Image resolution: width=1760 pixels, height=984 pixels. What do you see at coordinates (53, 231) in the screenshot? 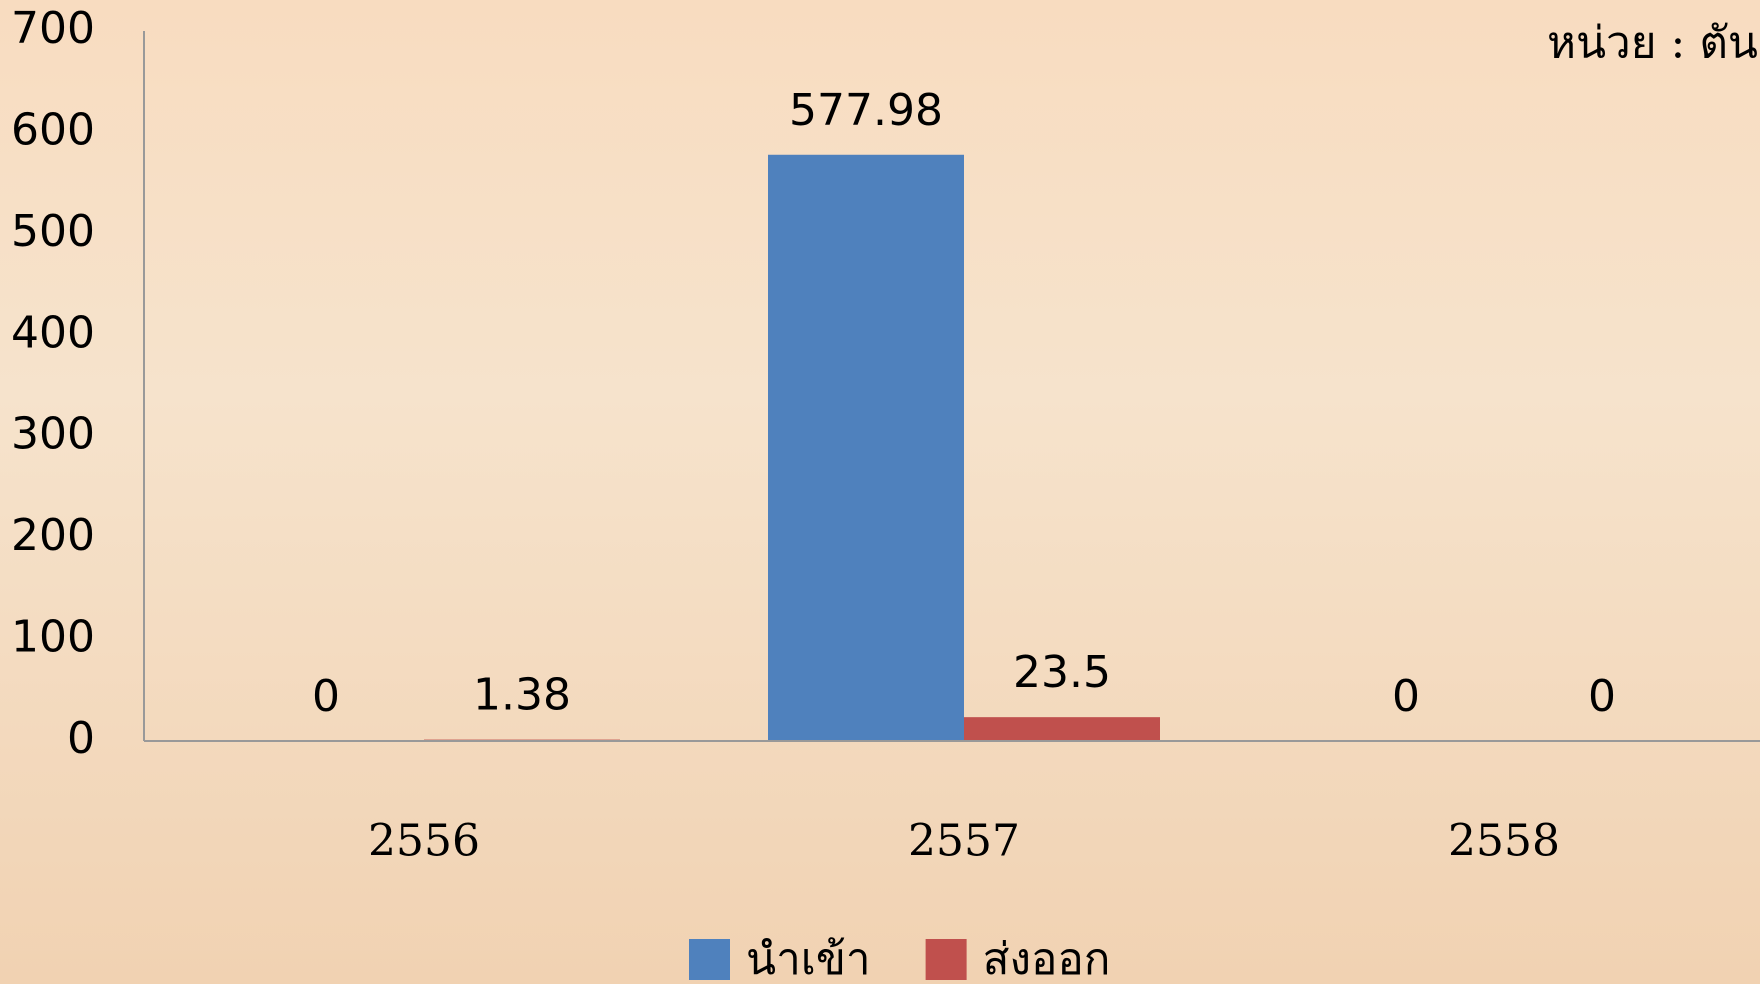
I see `y-tick-label: 500` at bounding box center [53, 231].